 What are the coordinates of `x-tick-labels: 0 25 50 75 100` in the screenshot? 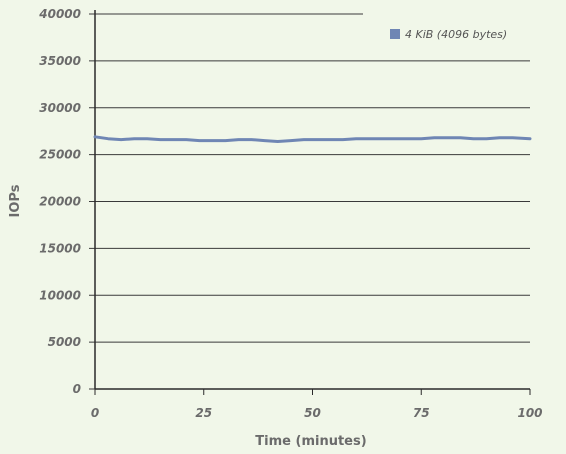 It's located at (317, 404).